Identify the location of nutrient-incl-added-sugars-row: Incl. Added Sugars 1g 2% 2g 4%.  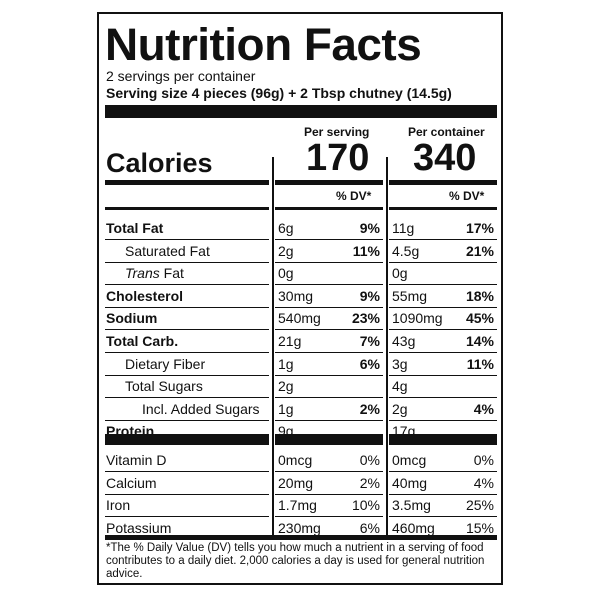
(301, 410).